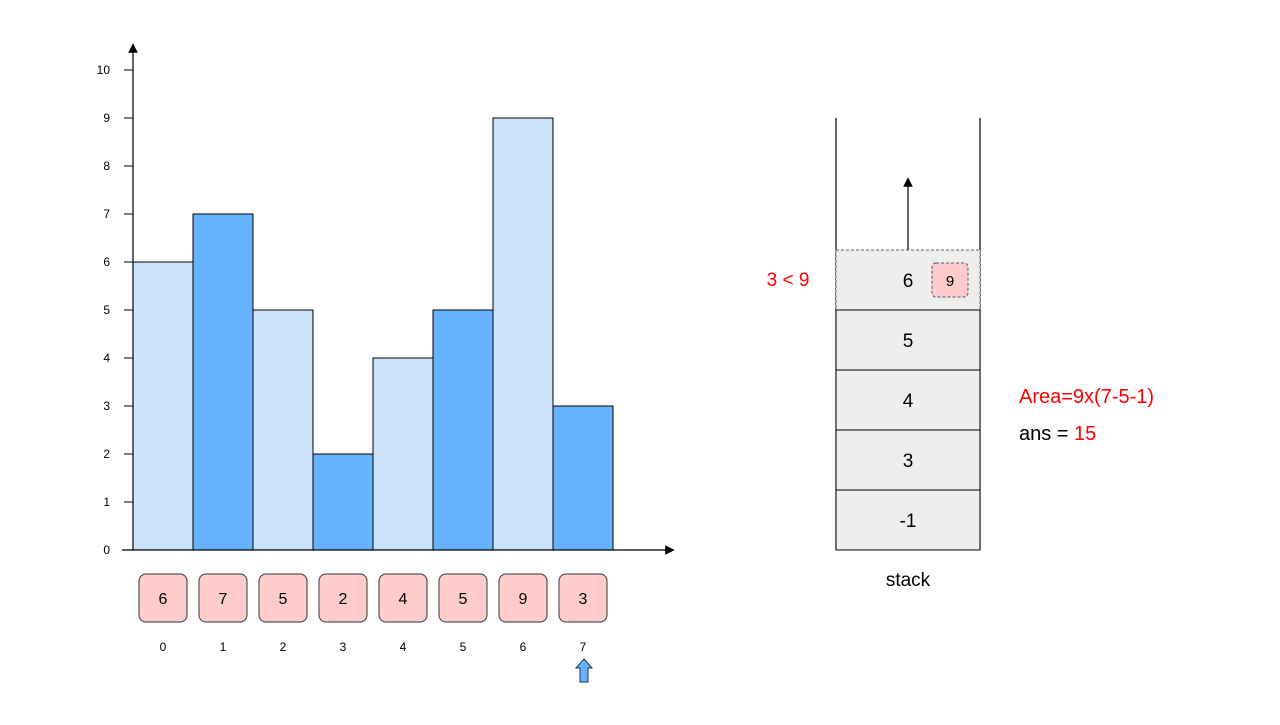  I want to click on y-tick-label: 7, so click(106, 214).